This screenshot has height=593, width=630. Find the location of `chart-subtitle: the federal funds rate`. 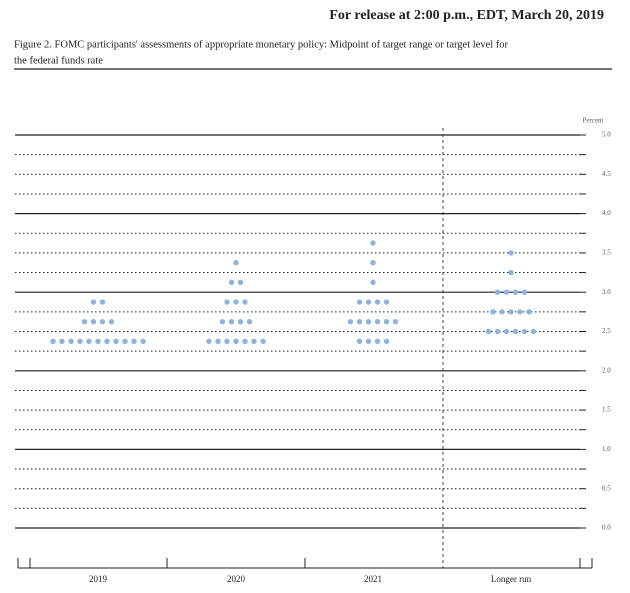

chart-subtitle: the federal funds rate is located at coordinates (58, 60).